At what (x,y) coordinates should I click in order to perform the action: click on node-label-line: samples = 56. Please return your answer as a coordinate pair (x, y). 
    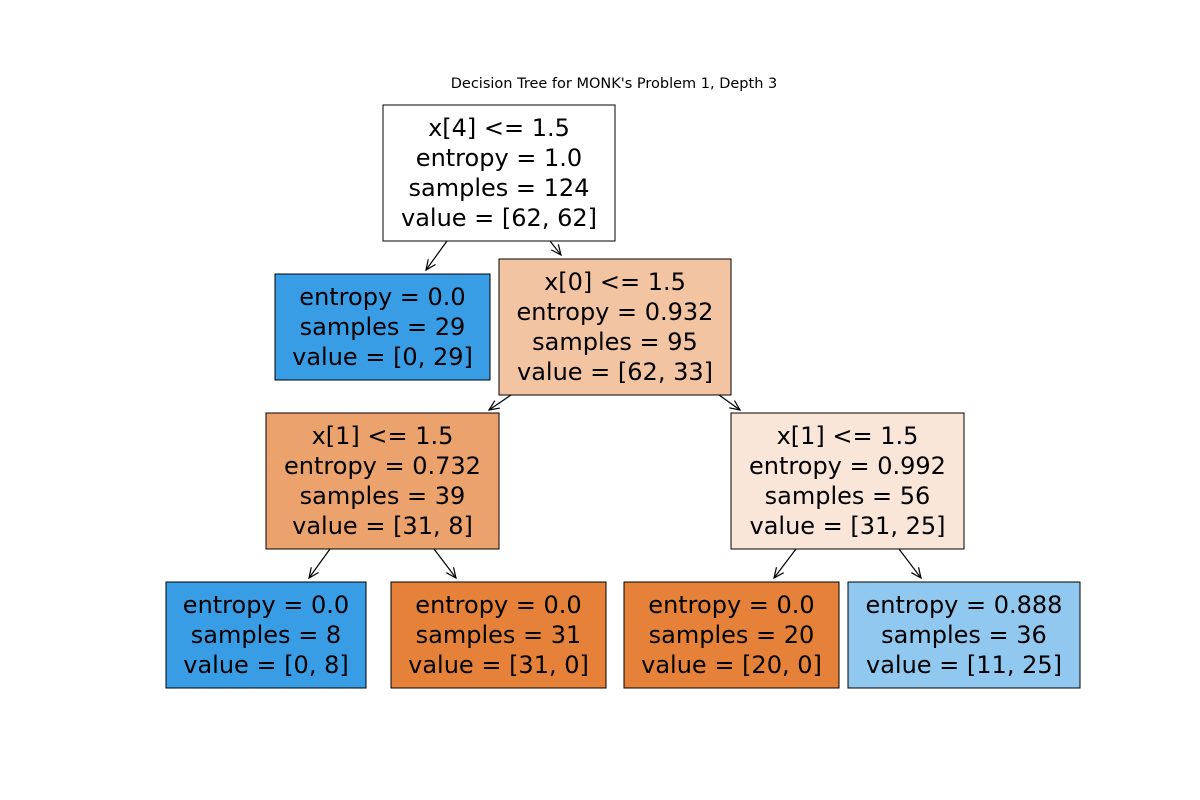
    Looking at the image, I should click on (848, 496).